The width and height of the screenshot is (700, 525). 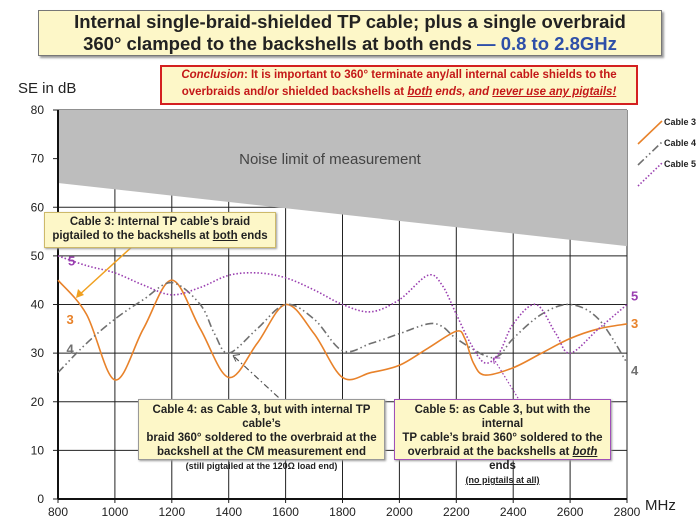 I want to click on x-tick-label: 2200, so click(x=456, y=512).